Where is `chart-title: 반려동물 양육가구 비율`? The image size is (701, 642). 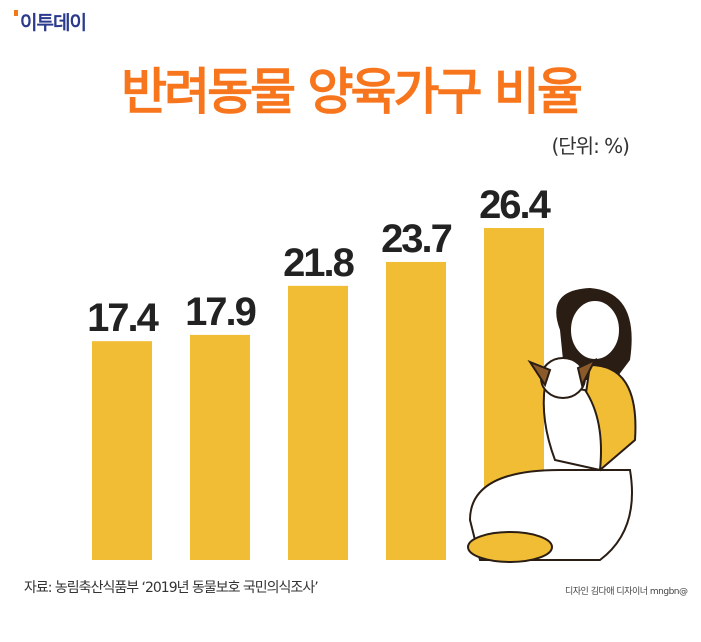
chart-title: 반려동물 양육가구 비율 is located at coordinates (352, 92).